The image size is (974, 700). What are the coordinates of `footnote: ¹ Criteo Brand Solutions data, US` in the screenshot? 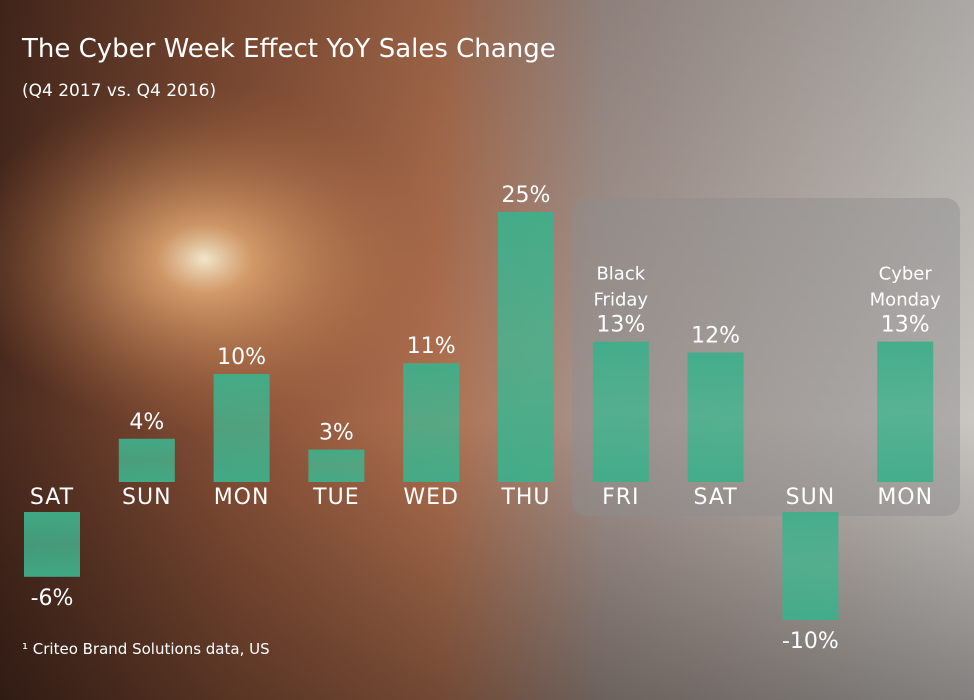 It's located at (146, 649).